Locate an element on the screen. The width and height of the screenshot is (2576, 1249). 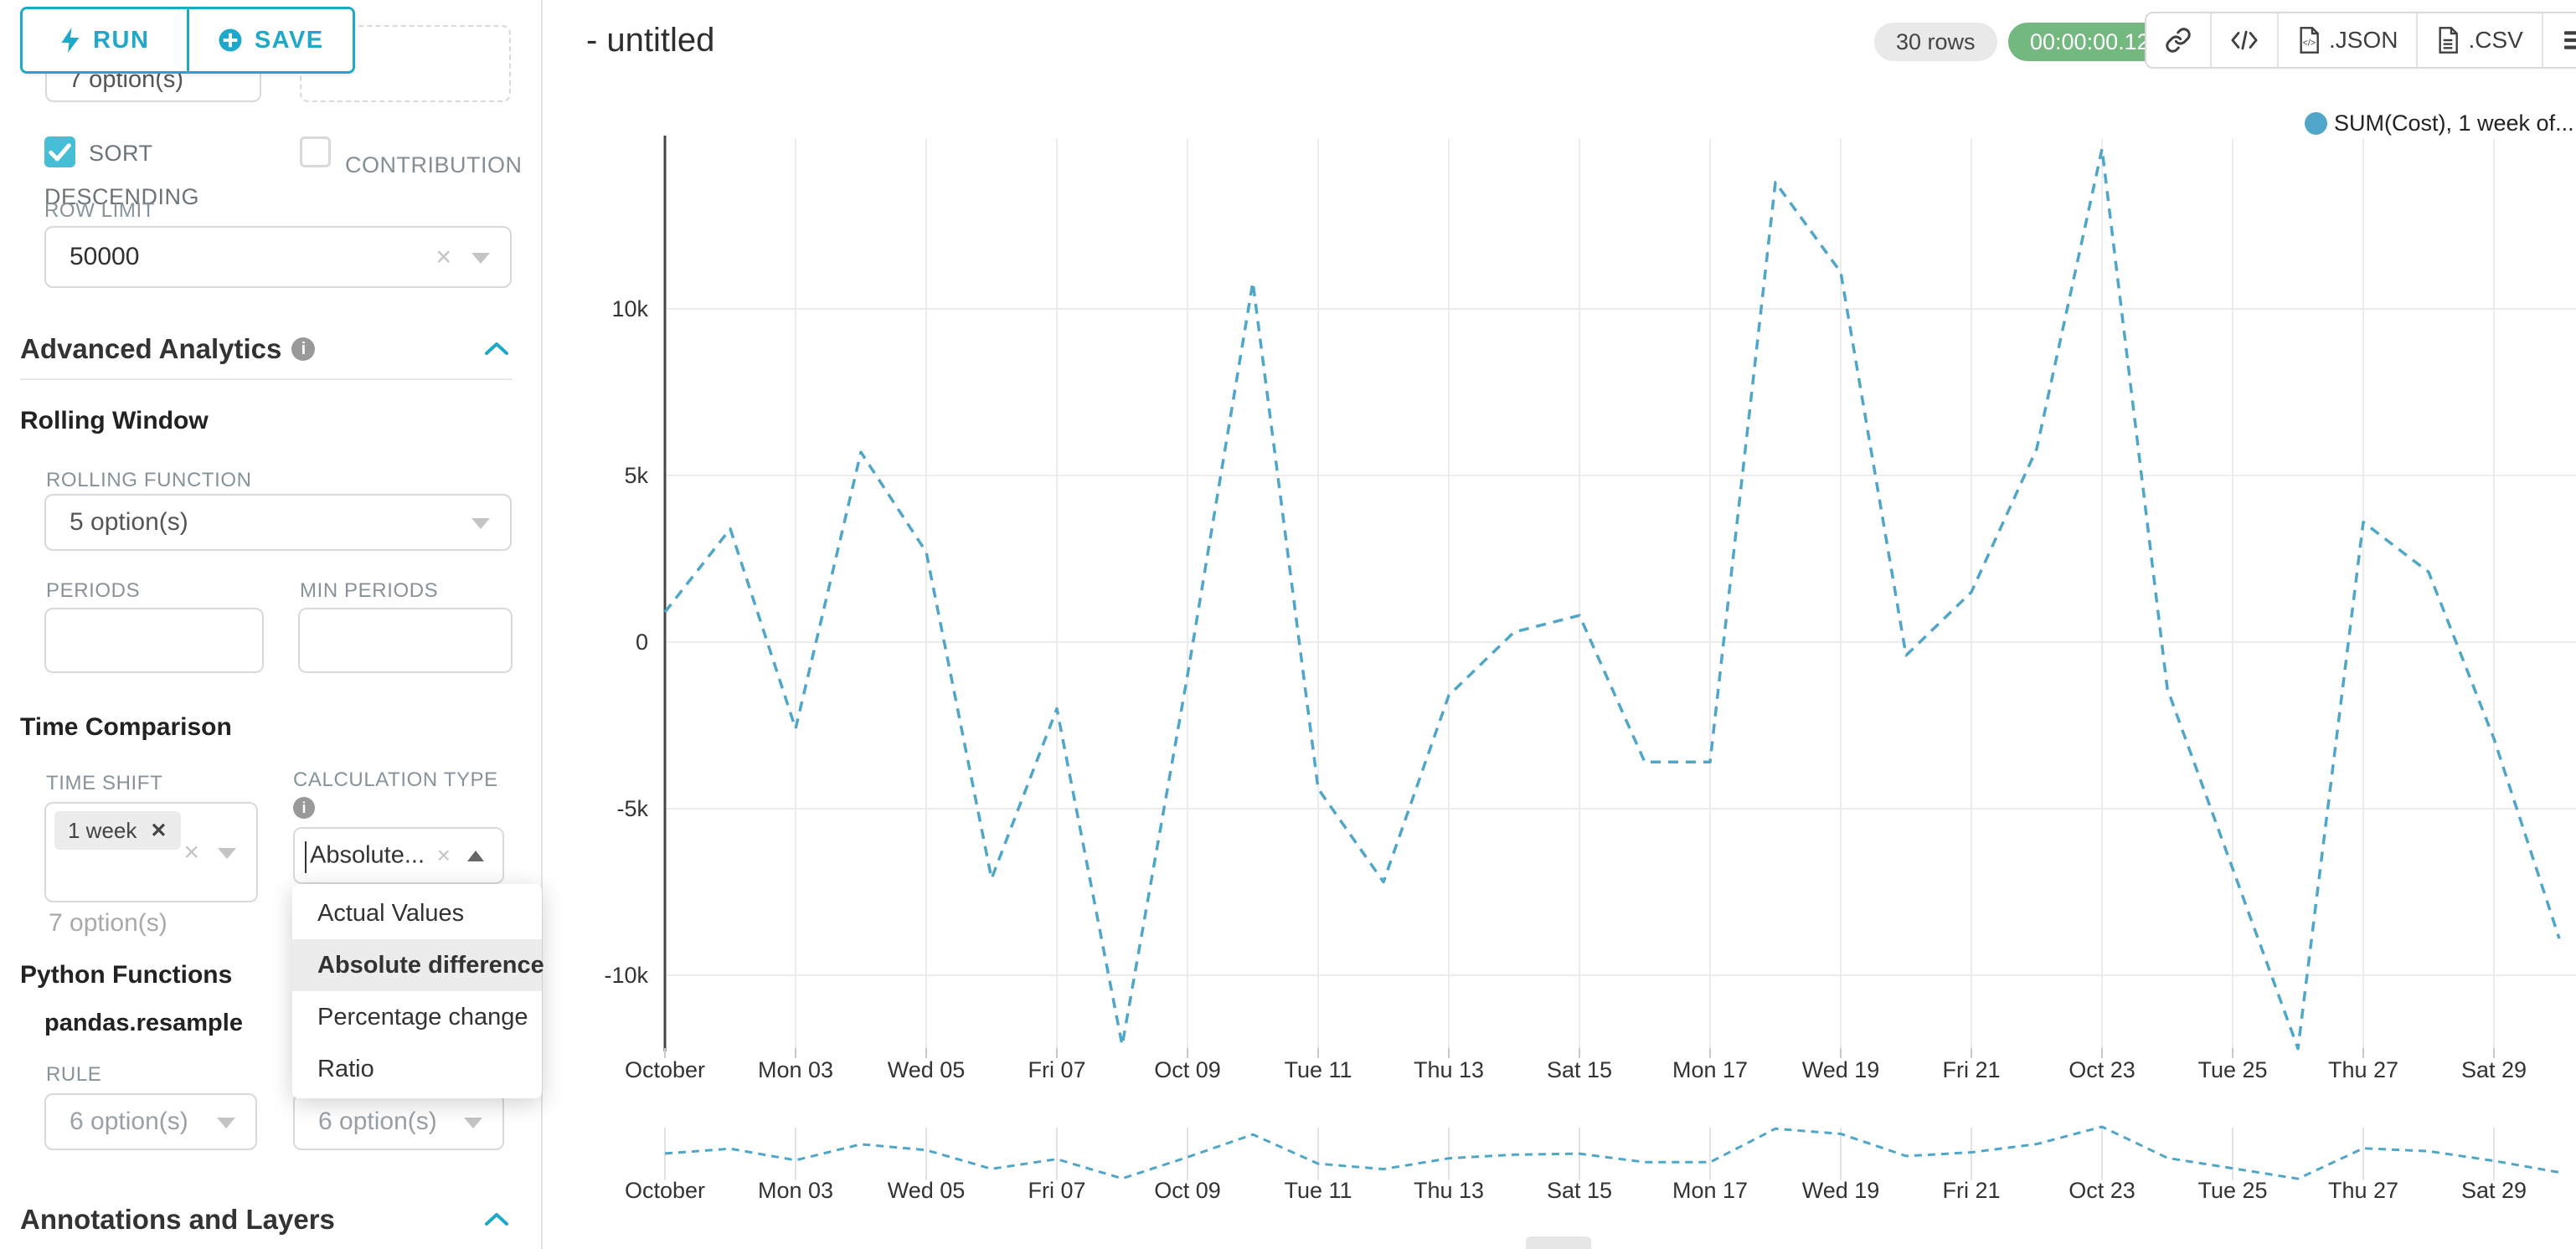
mini-x-axis-label: Thu 27 is located at coordinates (2363, 1190).